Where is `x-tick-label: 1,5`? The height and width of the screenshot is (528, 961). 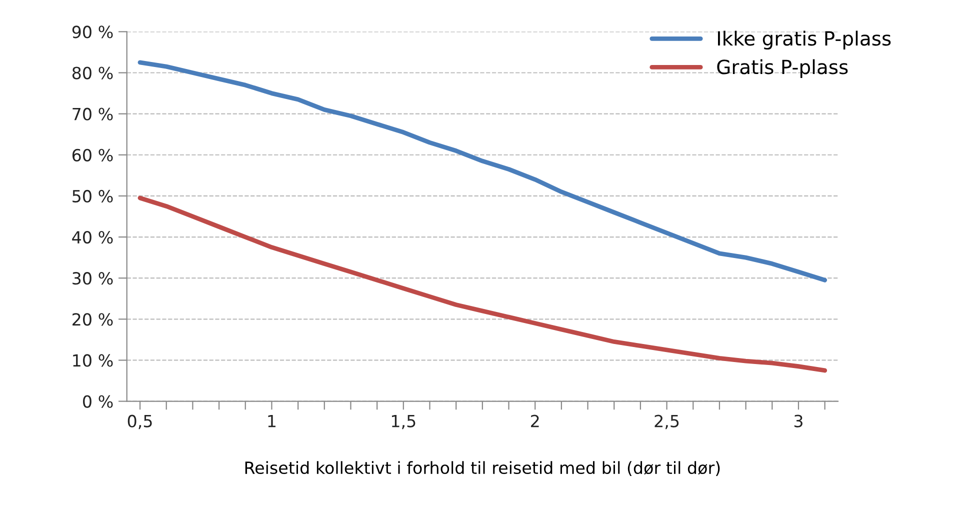 x-tick-label: 1,5 is located at coordinates (404, 422).